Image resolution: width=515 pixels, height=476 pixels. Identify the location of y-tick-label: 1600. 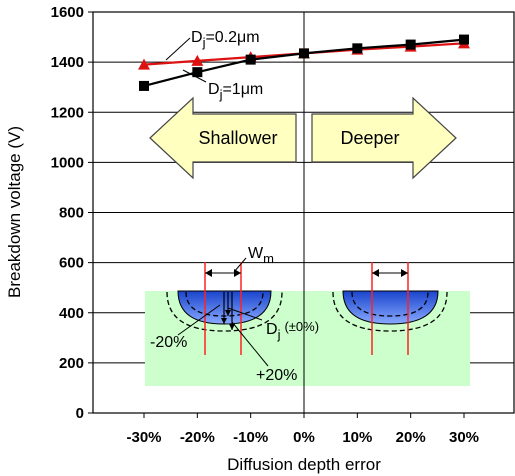
(67, 12).